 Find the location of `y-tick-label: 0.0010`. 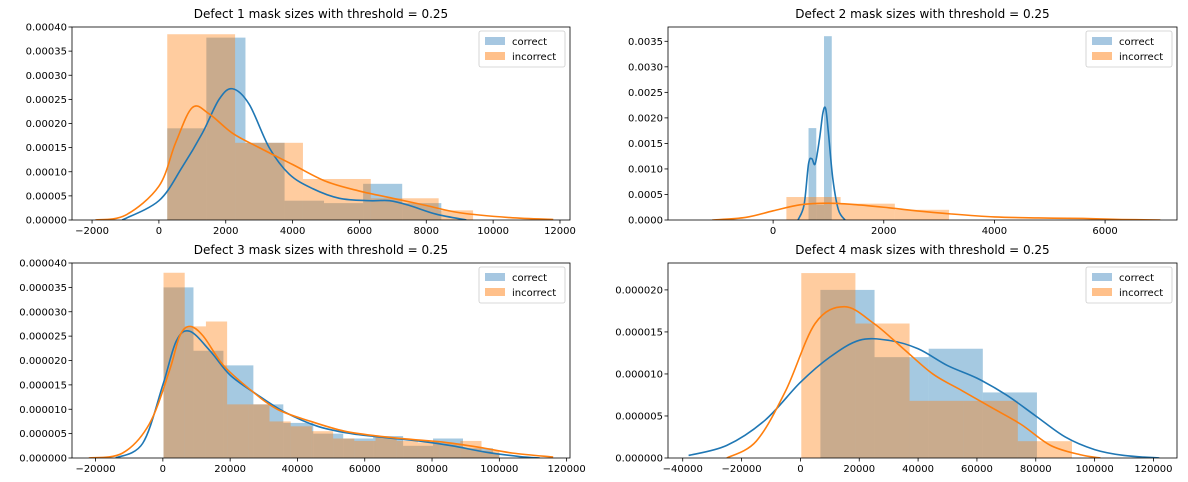

y-tick-label: 0.0010 is located at coordinates (645, 169).